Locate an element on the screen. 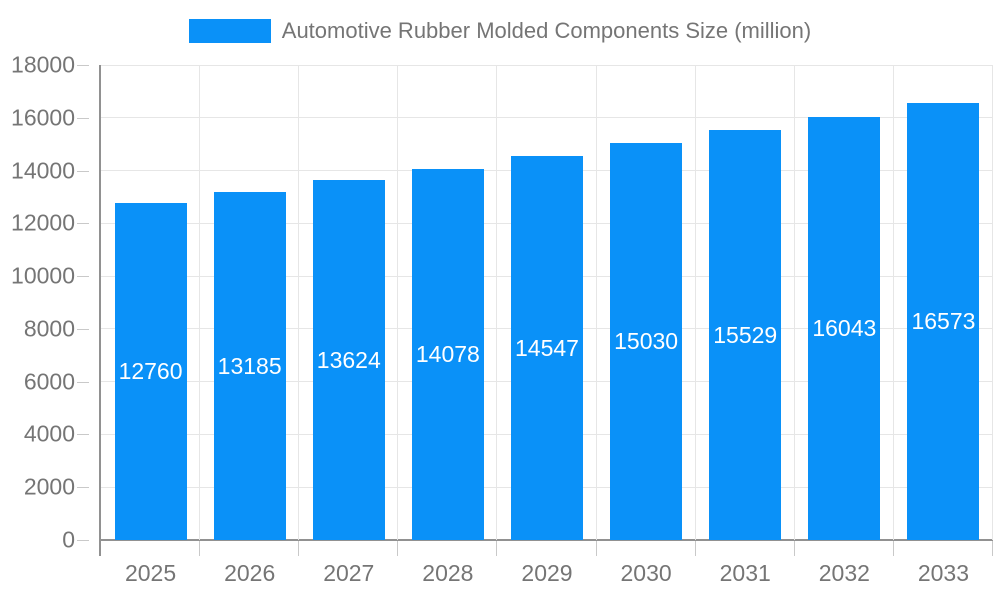  bar: 13624 is located at coordinates (348, 360).